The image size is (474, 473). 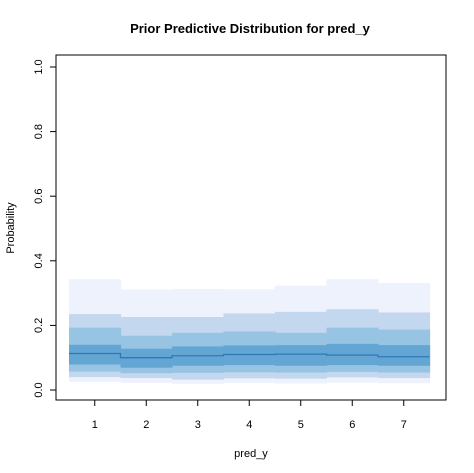 What do you see at coordinates (39, 325) in the screenshot?
I see `y-tick-label-0.2: 0.2` at bounding box center [39, 325].